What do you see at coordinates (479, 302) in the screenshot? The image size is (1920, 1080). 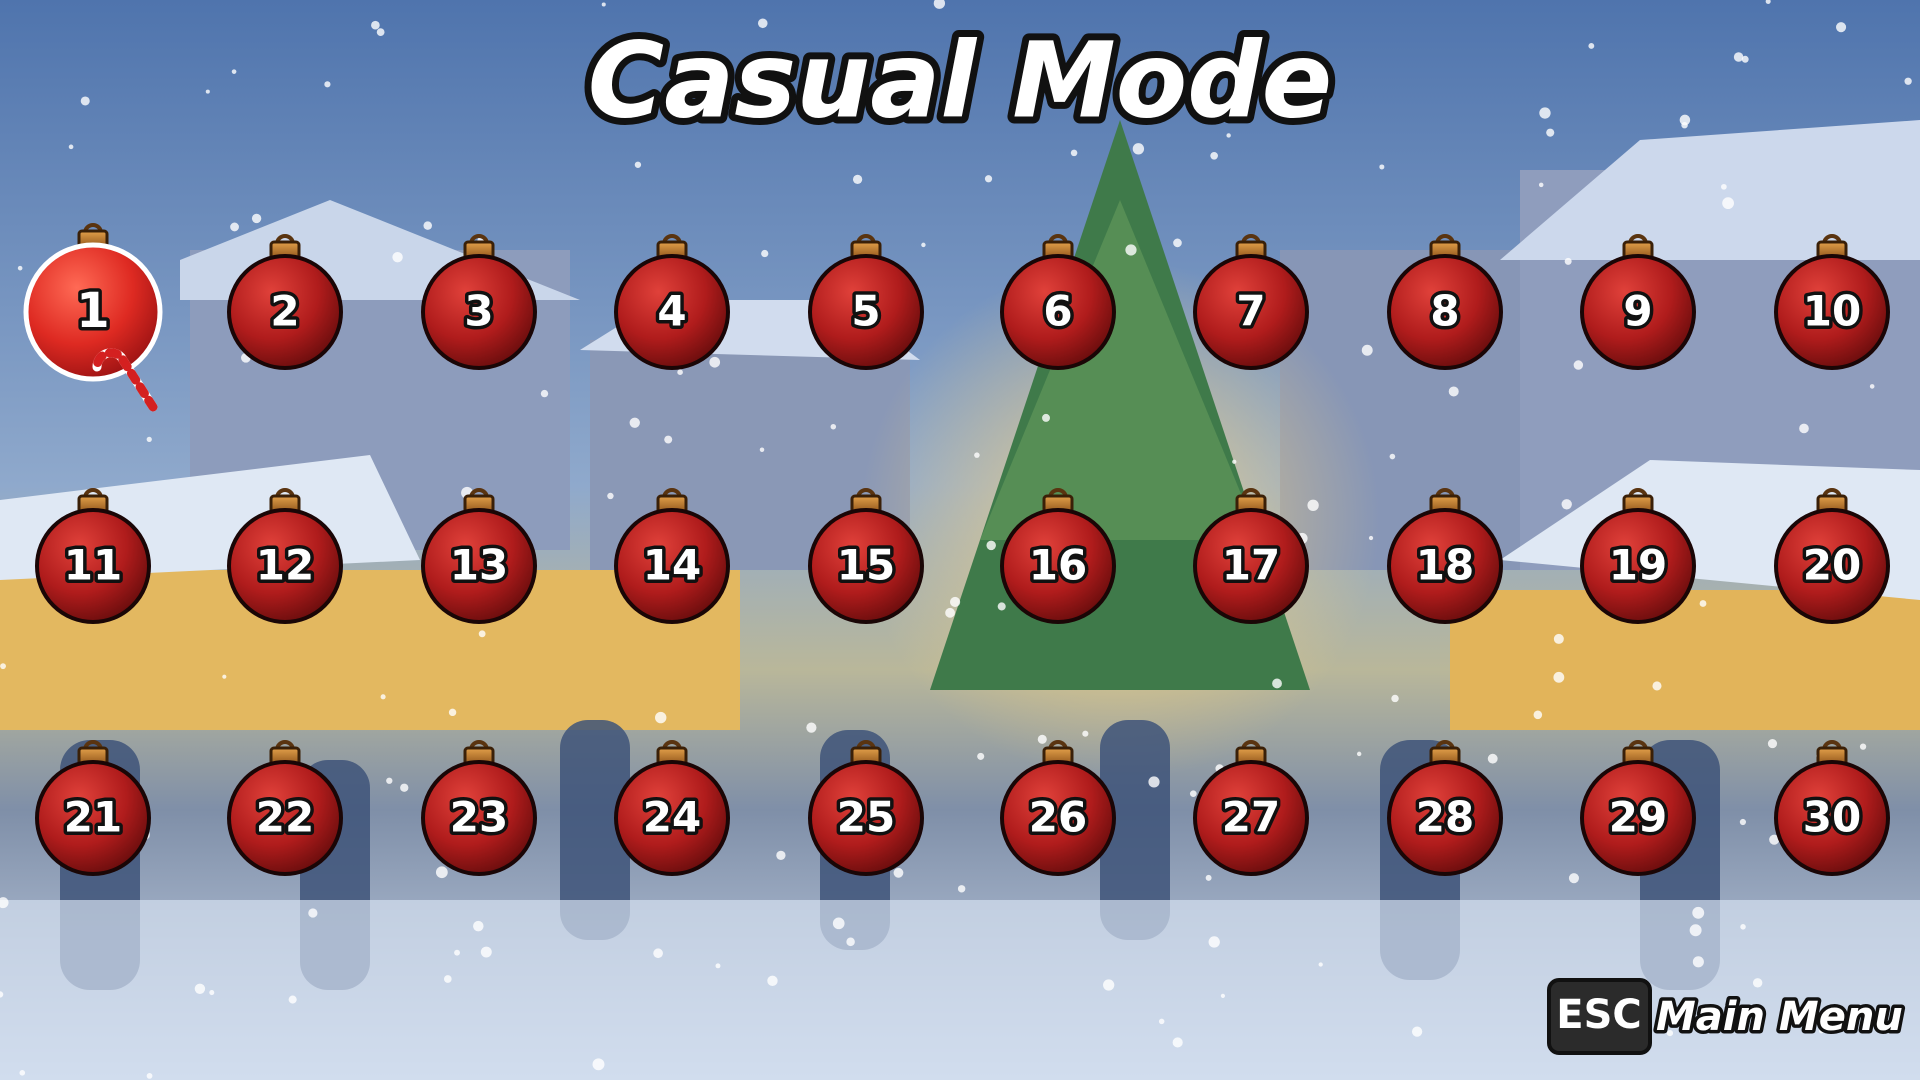 I see `level-ornament: 3` at bounding box center [479, 302].